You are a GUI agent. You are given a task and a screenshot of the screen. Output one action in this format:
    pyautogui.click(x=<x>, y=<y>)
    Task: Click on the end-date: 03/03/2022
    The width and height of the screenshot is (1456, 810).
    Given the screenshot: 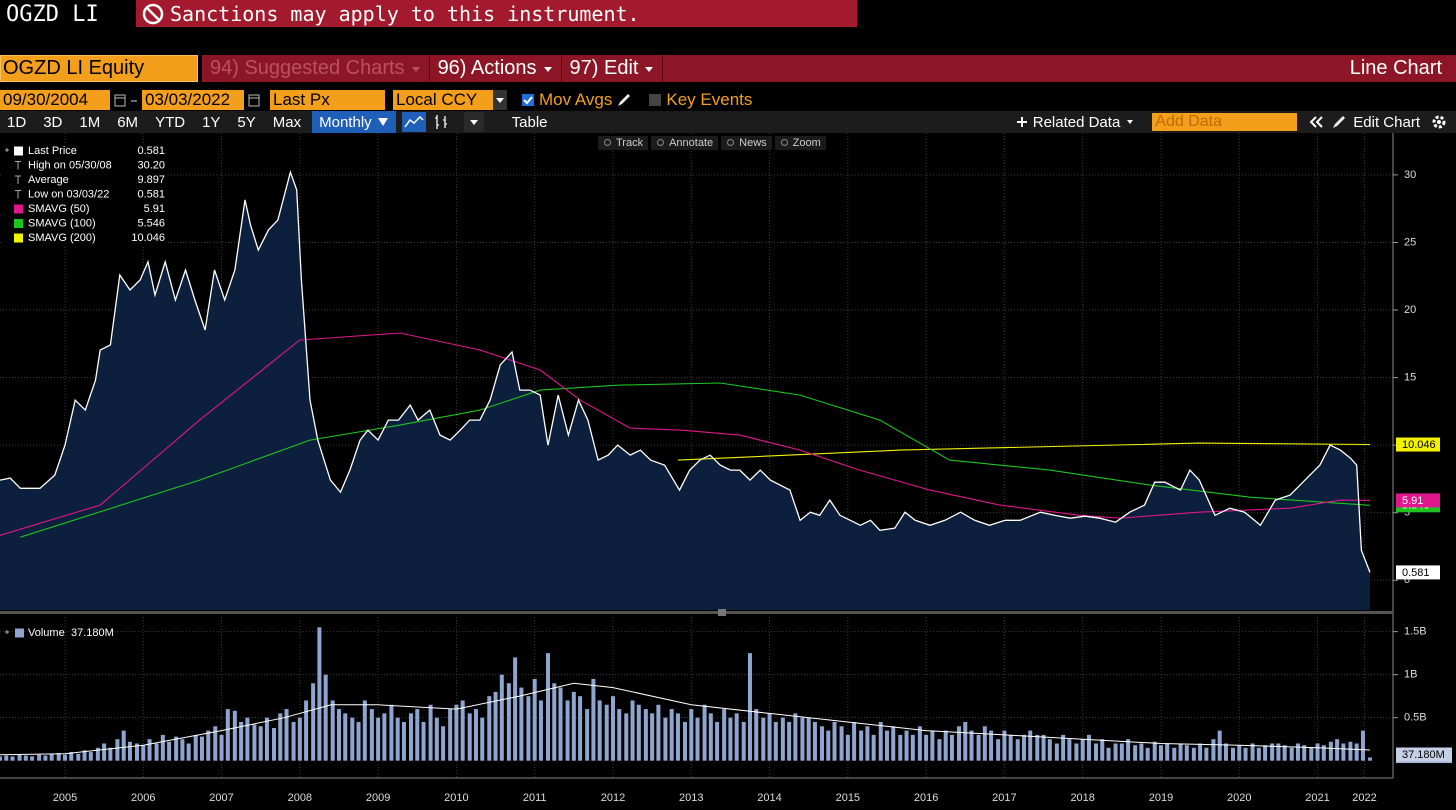 What is the action you would take?
    pyautogui.click(x=193, y=99)
    